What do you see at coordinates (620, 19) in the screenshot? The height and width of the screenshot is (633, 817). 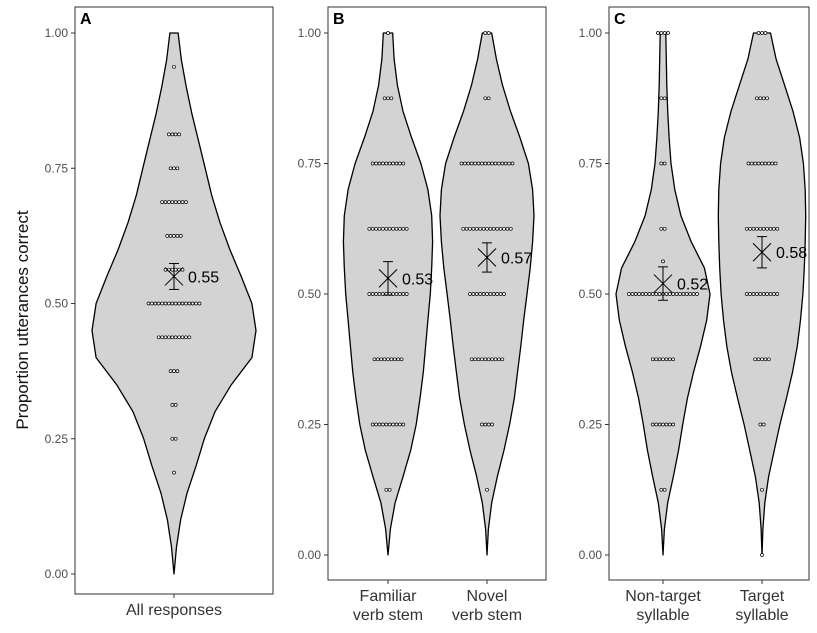 I see `panel-tag: C` at bounding box center [620, 19].